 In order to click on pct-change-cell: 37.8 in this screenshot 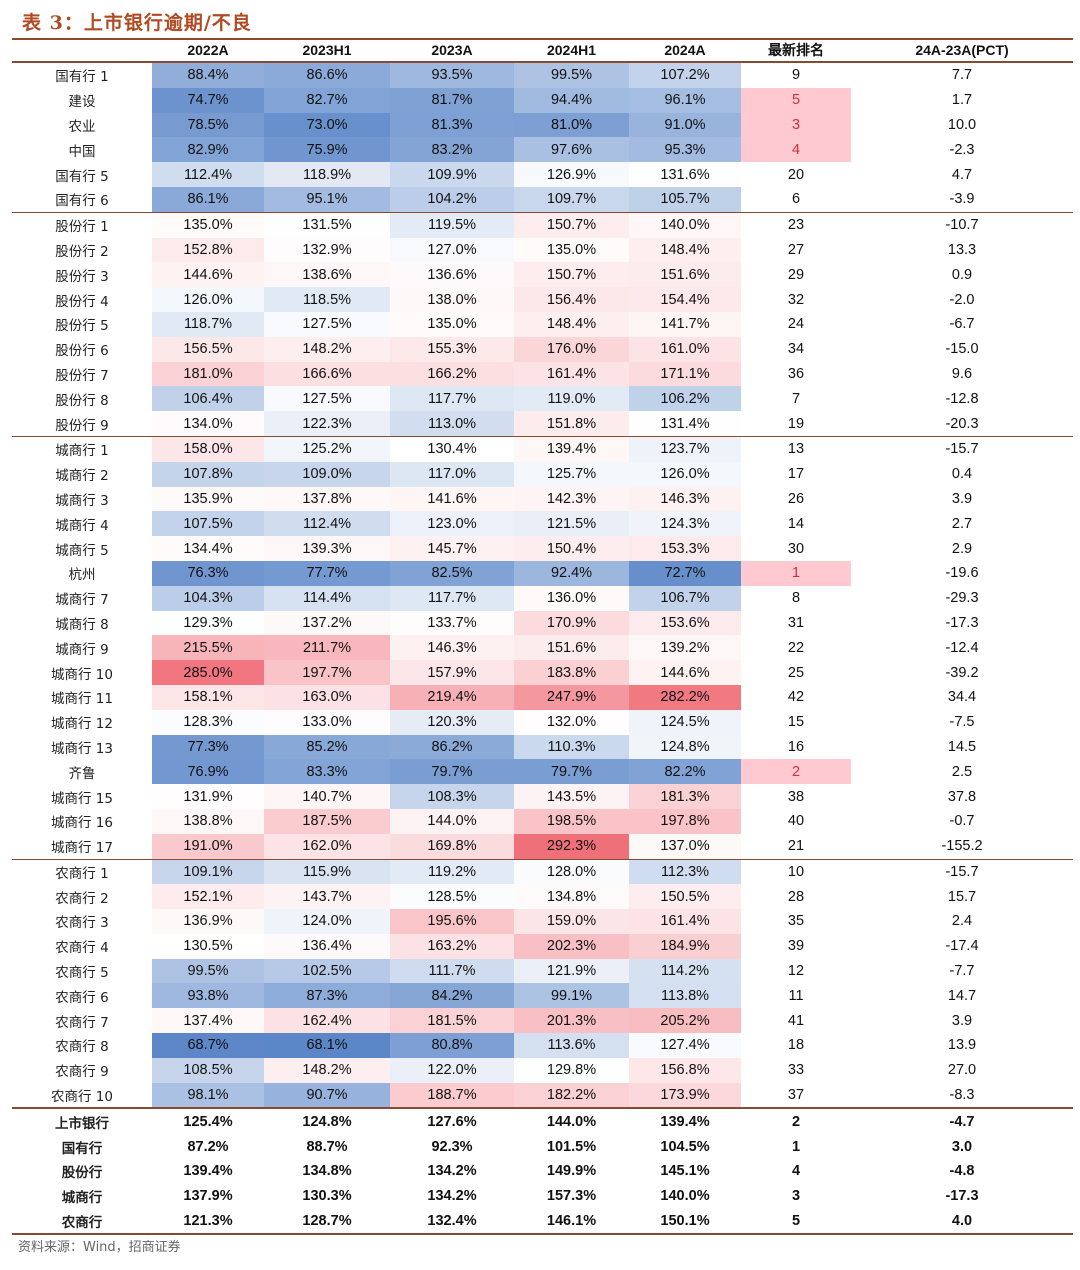, I will do `click(962, 796)`.